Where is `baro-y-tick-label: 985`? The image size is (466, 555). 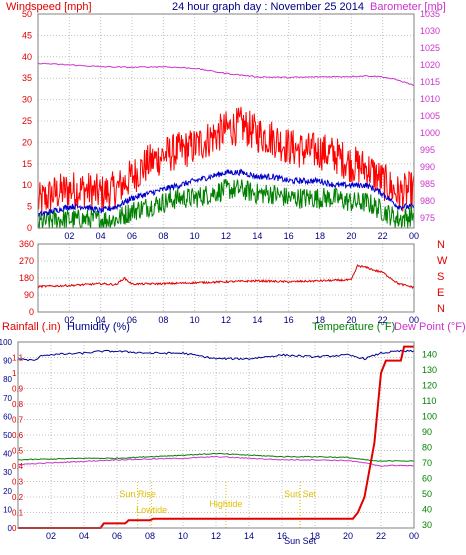 baro-y-tick-label: 985 is located at coordinates (427, 184).